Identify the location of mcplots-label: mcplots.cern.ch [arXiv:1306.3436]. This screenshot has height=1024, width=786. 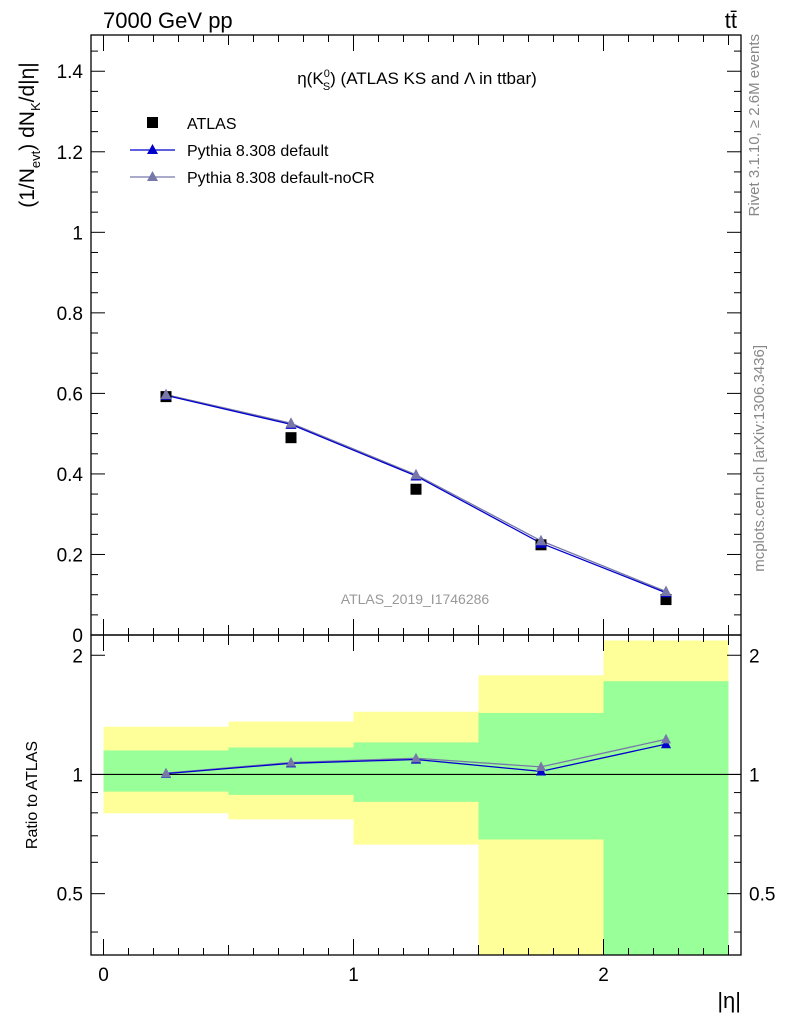
(759, 458).